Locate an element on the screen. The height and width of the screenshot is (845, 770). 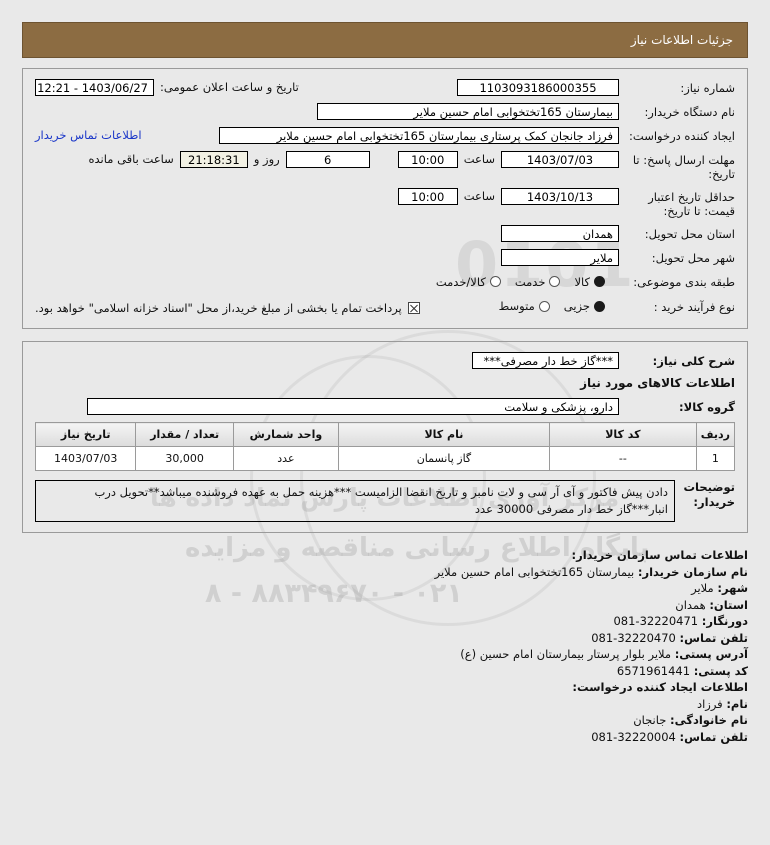
category-option-khedmat-label: خدمت is located at coordinates (530, 281).